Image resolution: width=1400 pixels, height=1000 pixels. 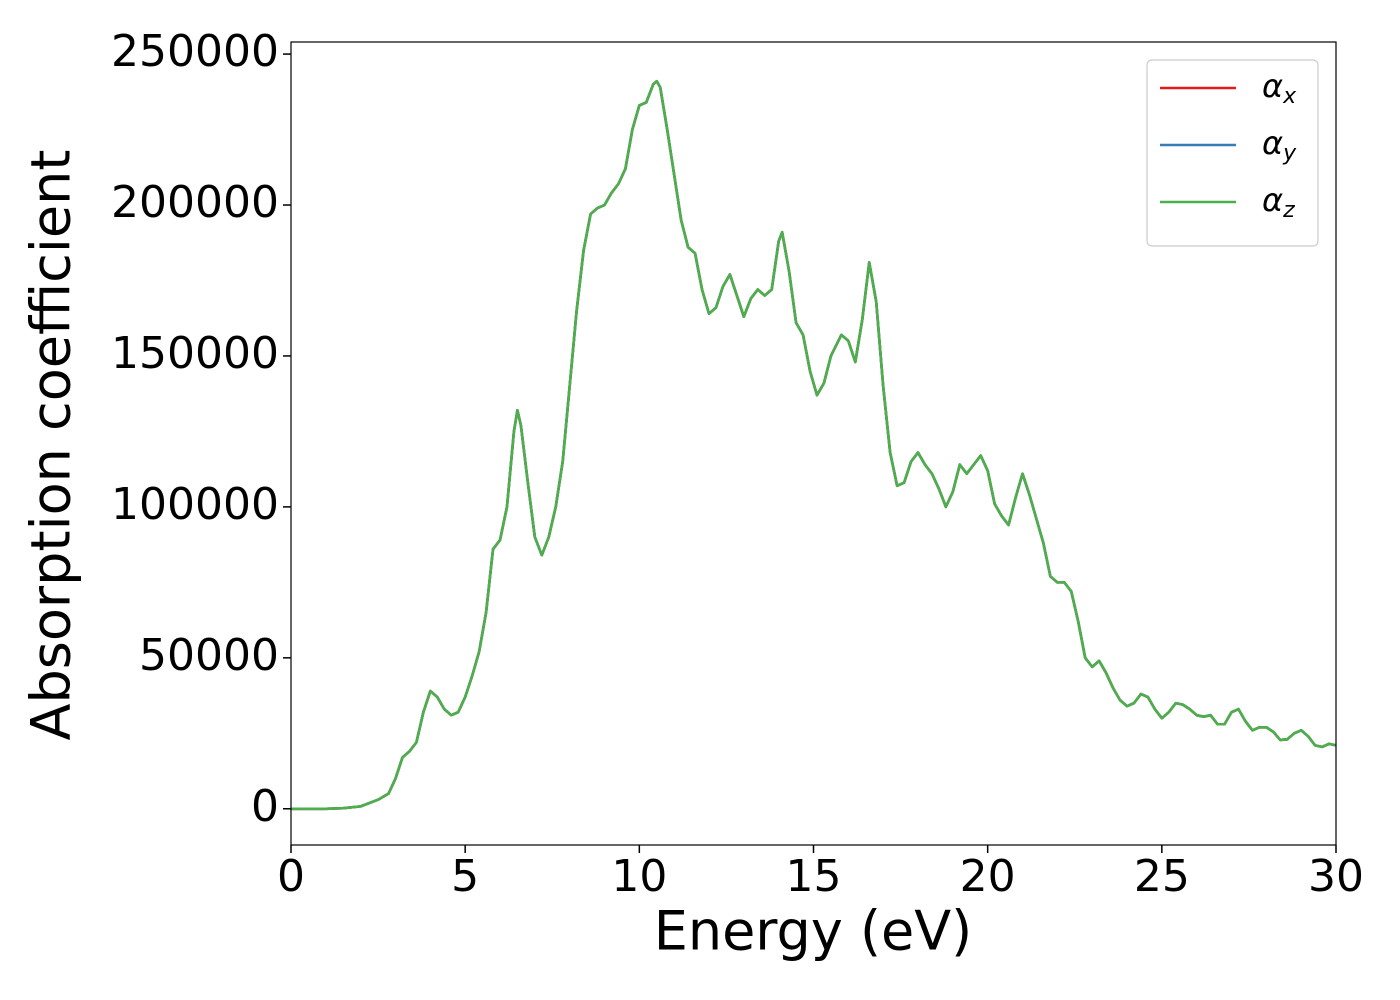 What do you see at coordinates (465, 876) in the screenshot?
I see `x-tick-label: 5` at bounding box center [465, 876].